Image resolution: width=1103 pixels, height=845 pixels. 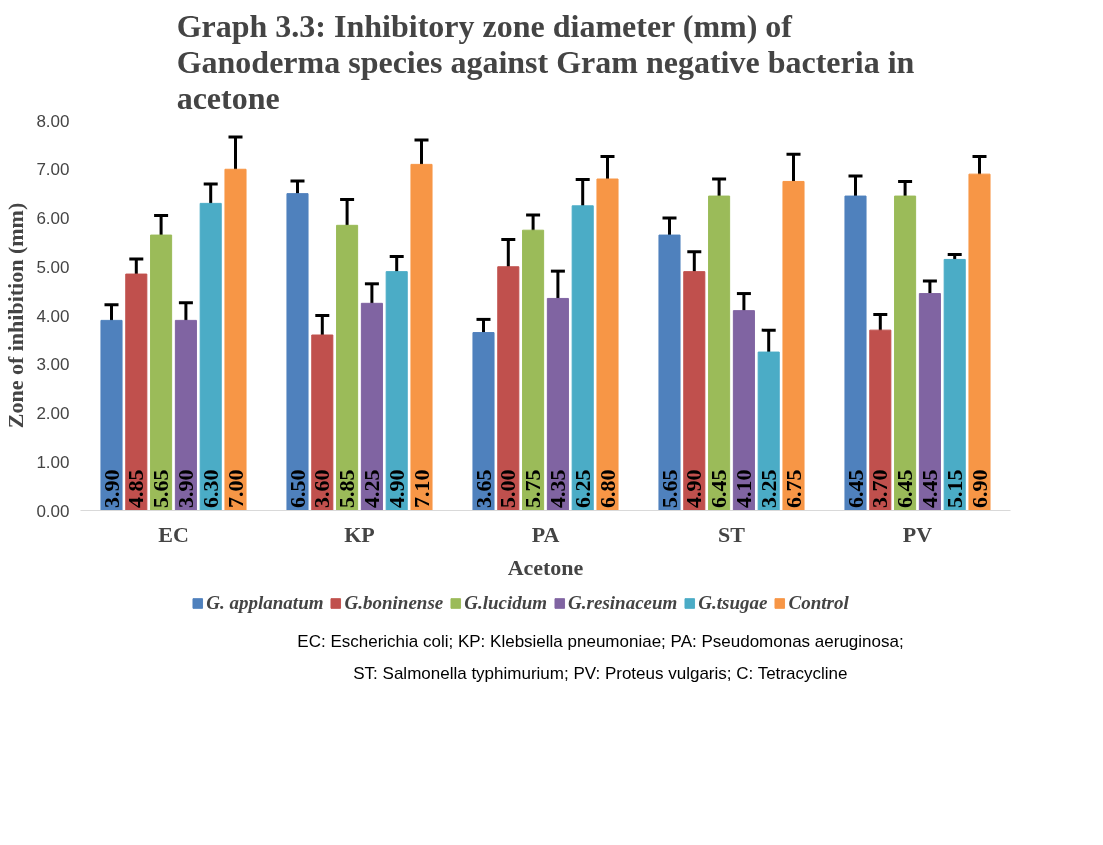 I want to click on data-label: 3.70, so click(x=880, y=489).